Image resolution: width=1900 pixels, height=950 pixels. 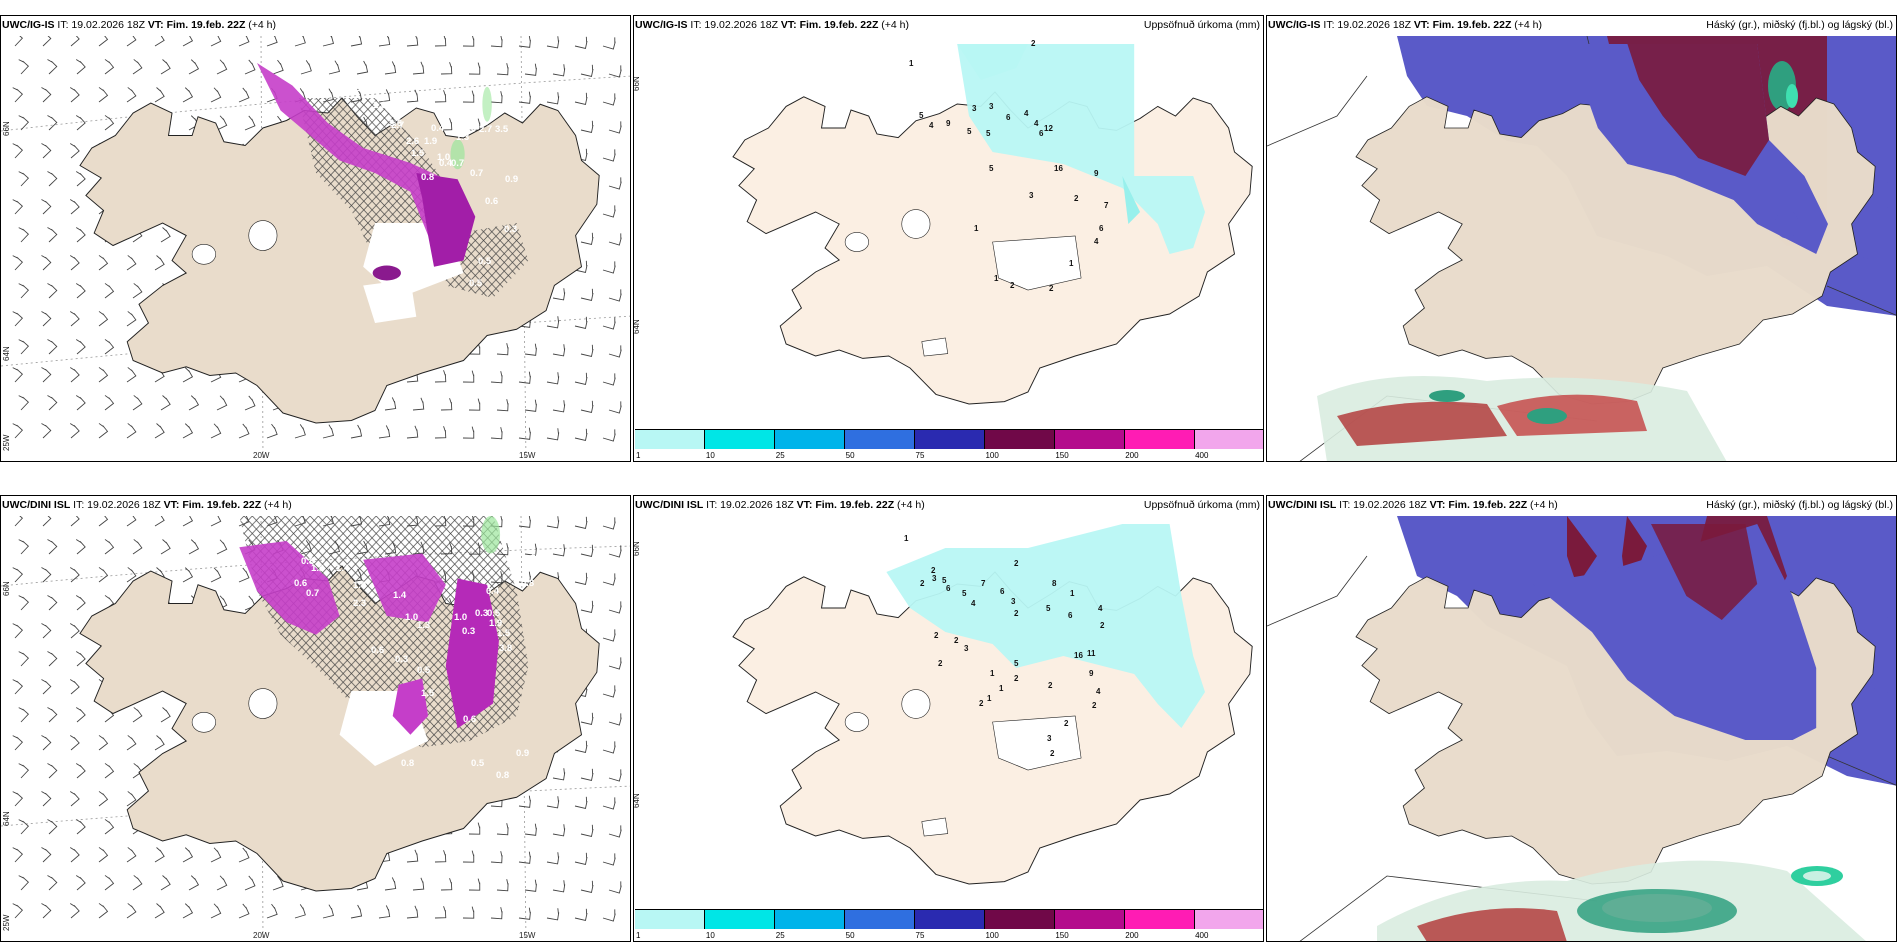 What do you see at coordinates (481, 613) in the screenshot?
I see `map-value-label: 0.3` at bounding box center [481, 613].